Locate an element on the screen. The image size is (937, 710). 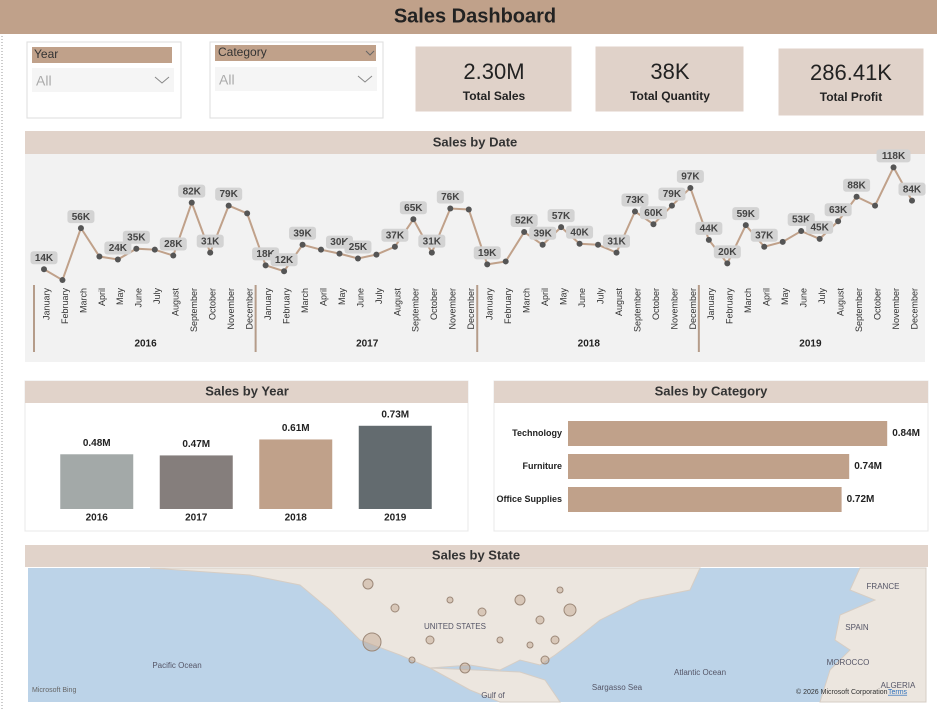
data-label: 65K is located at coordinates (413, 208).